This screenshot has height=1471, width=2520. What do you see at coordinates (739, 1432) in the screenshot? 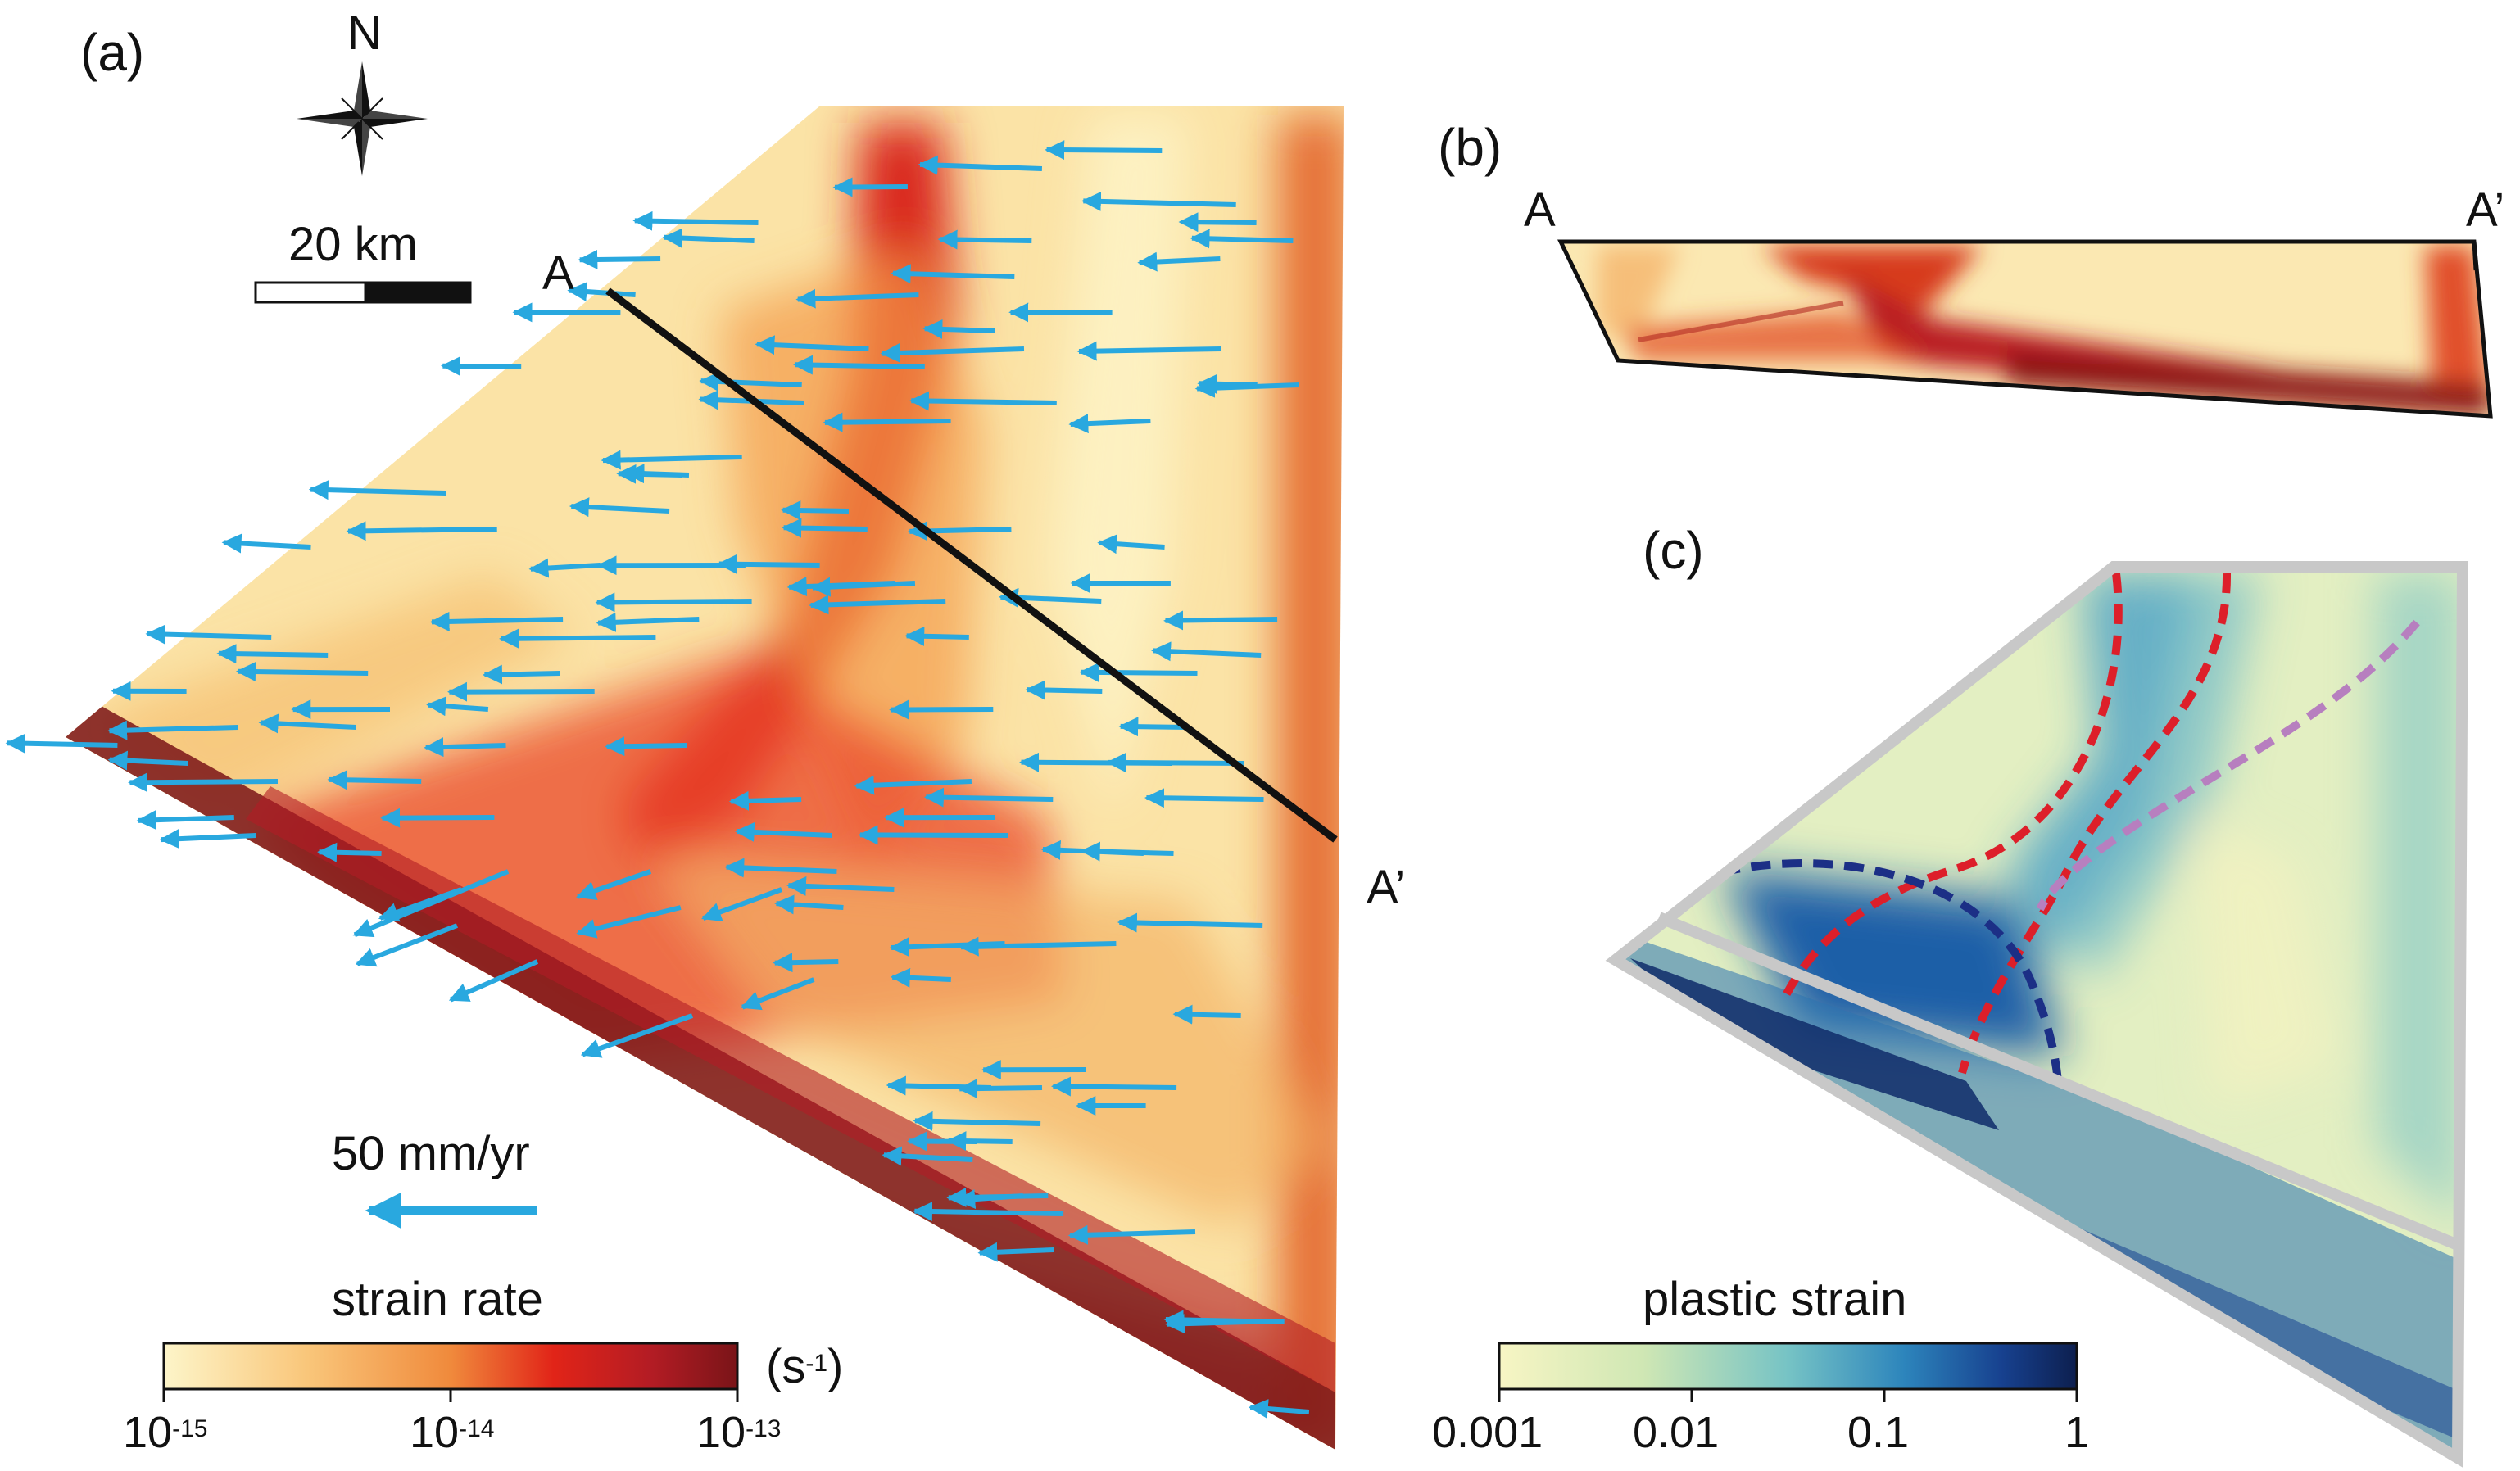
I see `strain-rate-tick-3: 10-13` at bounding box center [739, 1432].